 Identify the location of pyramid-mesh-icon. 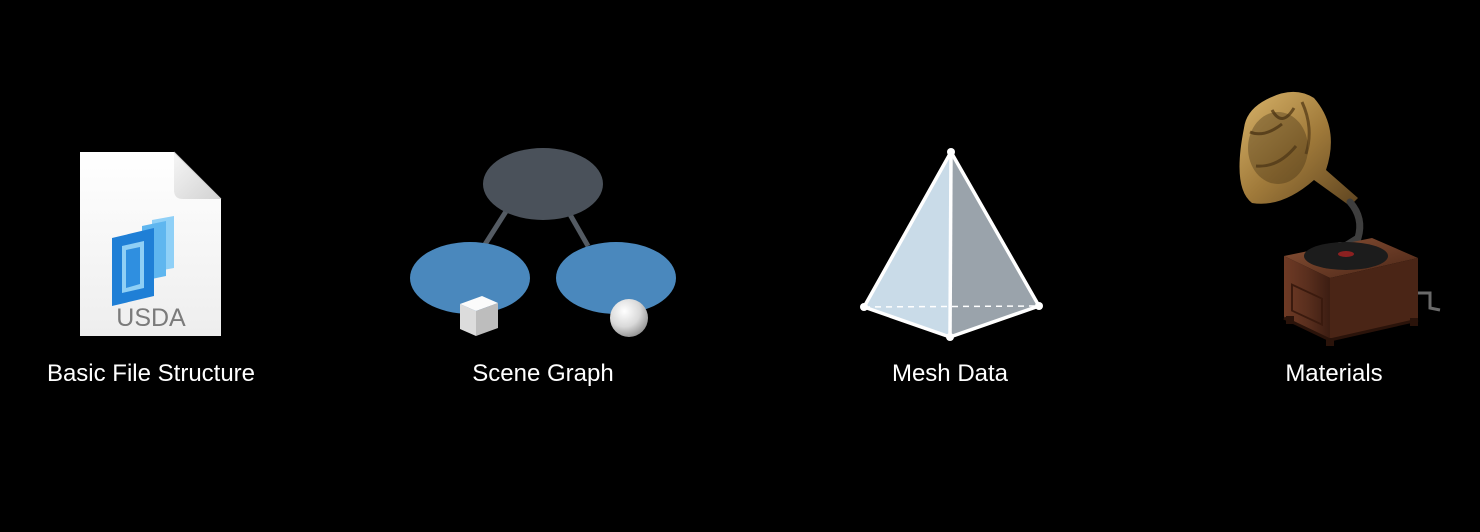
(951, 244).